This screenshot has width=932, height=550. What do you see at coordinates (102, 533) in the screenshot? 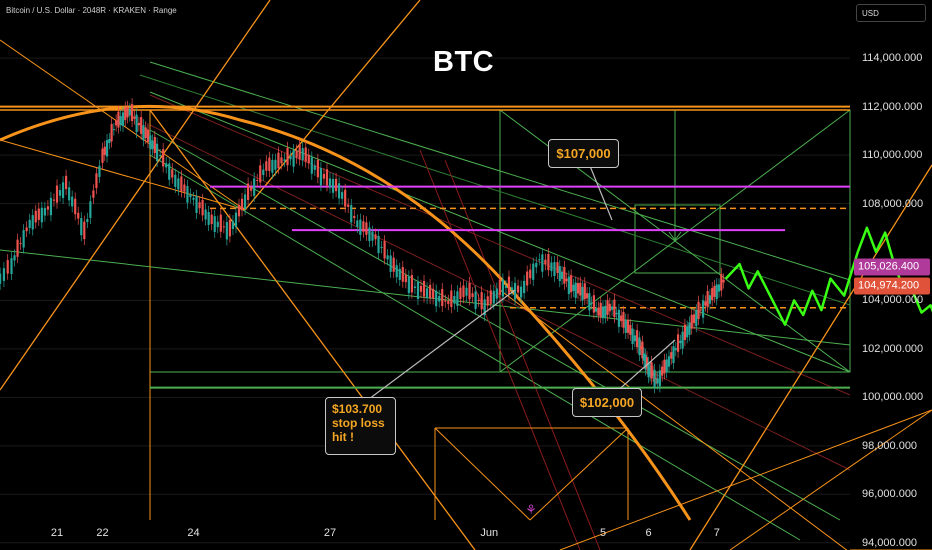
I see `time-tick-label: 22` at bounding box center [102, 533].